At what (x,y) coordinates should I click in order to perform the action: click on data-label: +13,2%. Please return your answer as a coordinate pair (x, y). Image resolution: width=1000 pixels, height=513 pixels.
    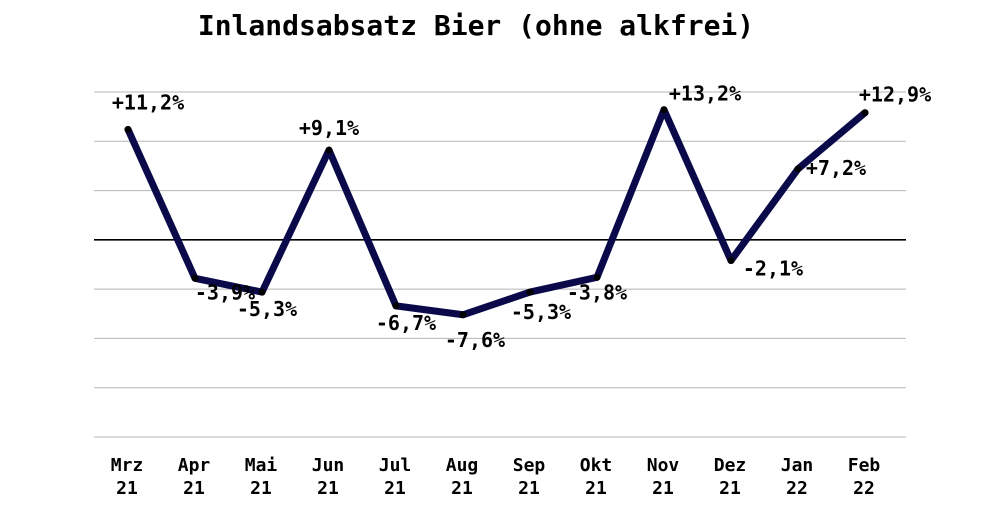
    Looking at the image, I should click on (705, 94).